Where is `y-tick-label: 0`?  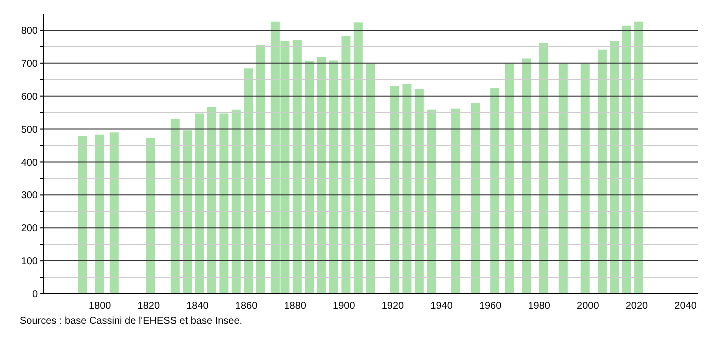
y-tick-label: 0 is located at coordinates (35, 295).